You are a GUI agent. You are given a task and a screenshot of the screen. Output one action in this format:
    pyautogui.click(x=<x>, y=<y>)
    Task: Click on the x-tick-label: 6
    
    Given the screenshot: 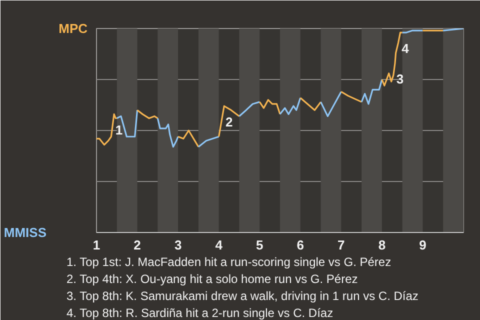 What is the action you would take?
    pyautogui.click(x=300, y=245)
    